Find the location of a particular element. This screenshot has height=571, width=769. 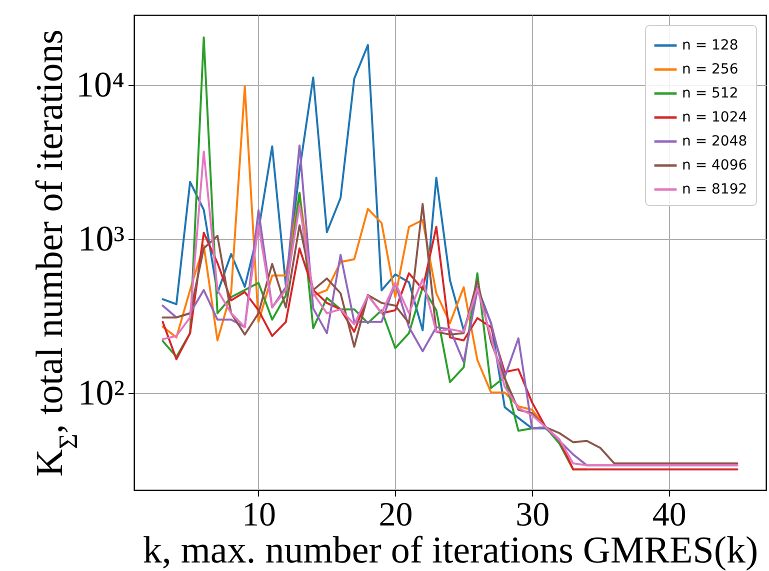

legend-label: n = 2048 is located at coordinates (715, 142).